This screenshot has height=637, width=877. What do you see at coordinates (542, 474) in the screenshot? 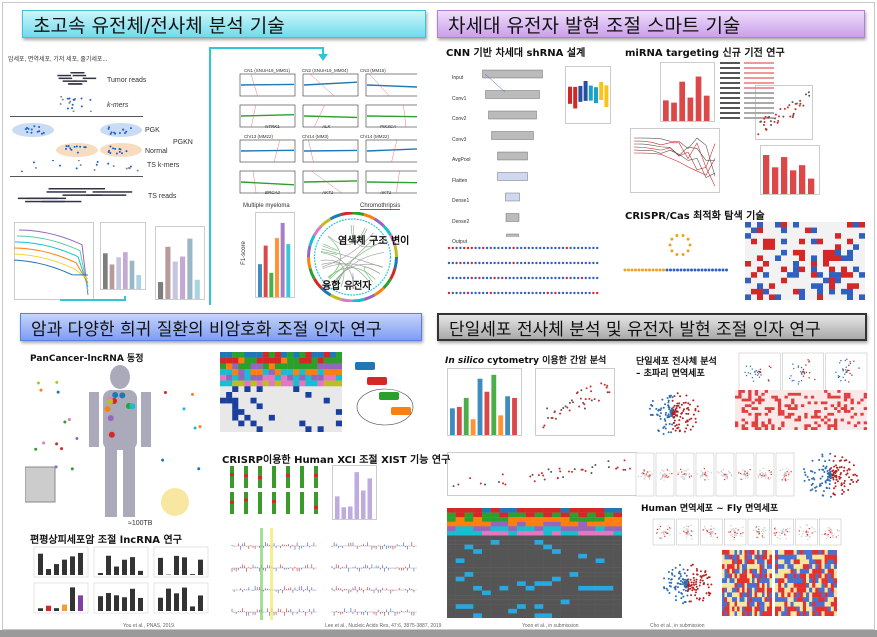
I see `correlation-scatter-row` at bounding box center [542, 474].